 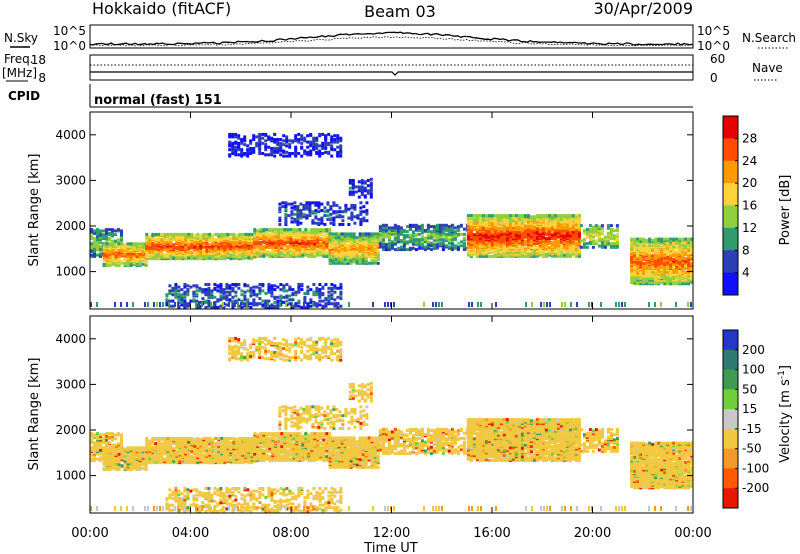 What do you see at coordinates (400, 11) in the screenshot?
I see `beam-title: Beam 03` at bounding box center [400, 11].